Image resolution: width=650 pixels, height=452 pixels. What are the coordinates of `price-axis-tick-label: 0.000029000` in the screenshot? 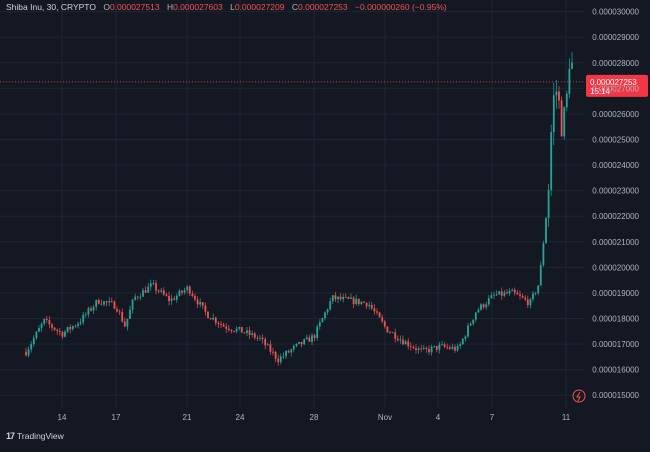 It's located at (615, 37).